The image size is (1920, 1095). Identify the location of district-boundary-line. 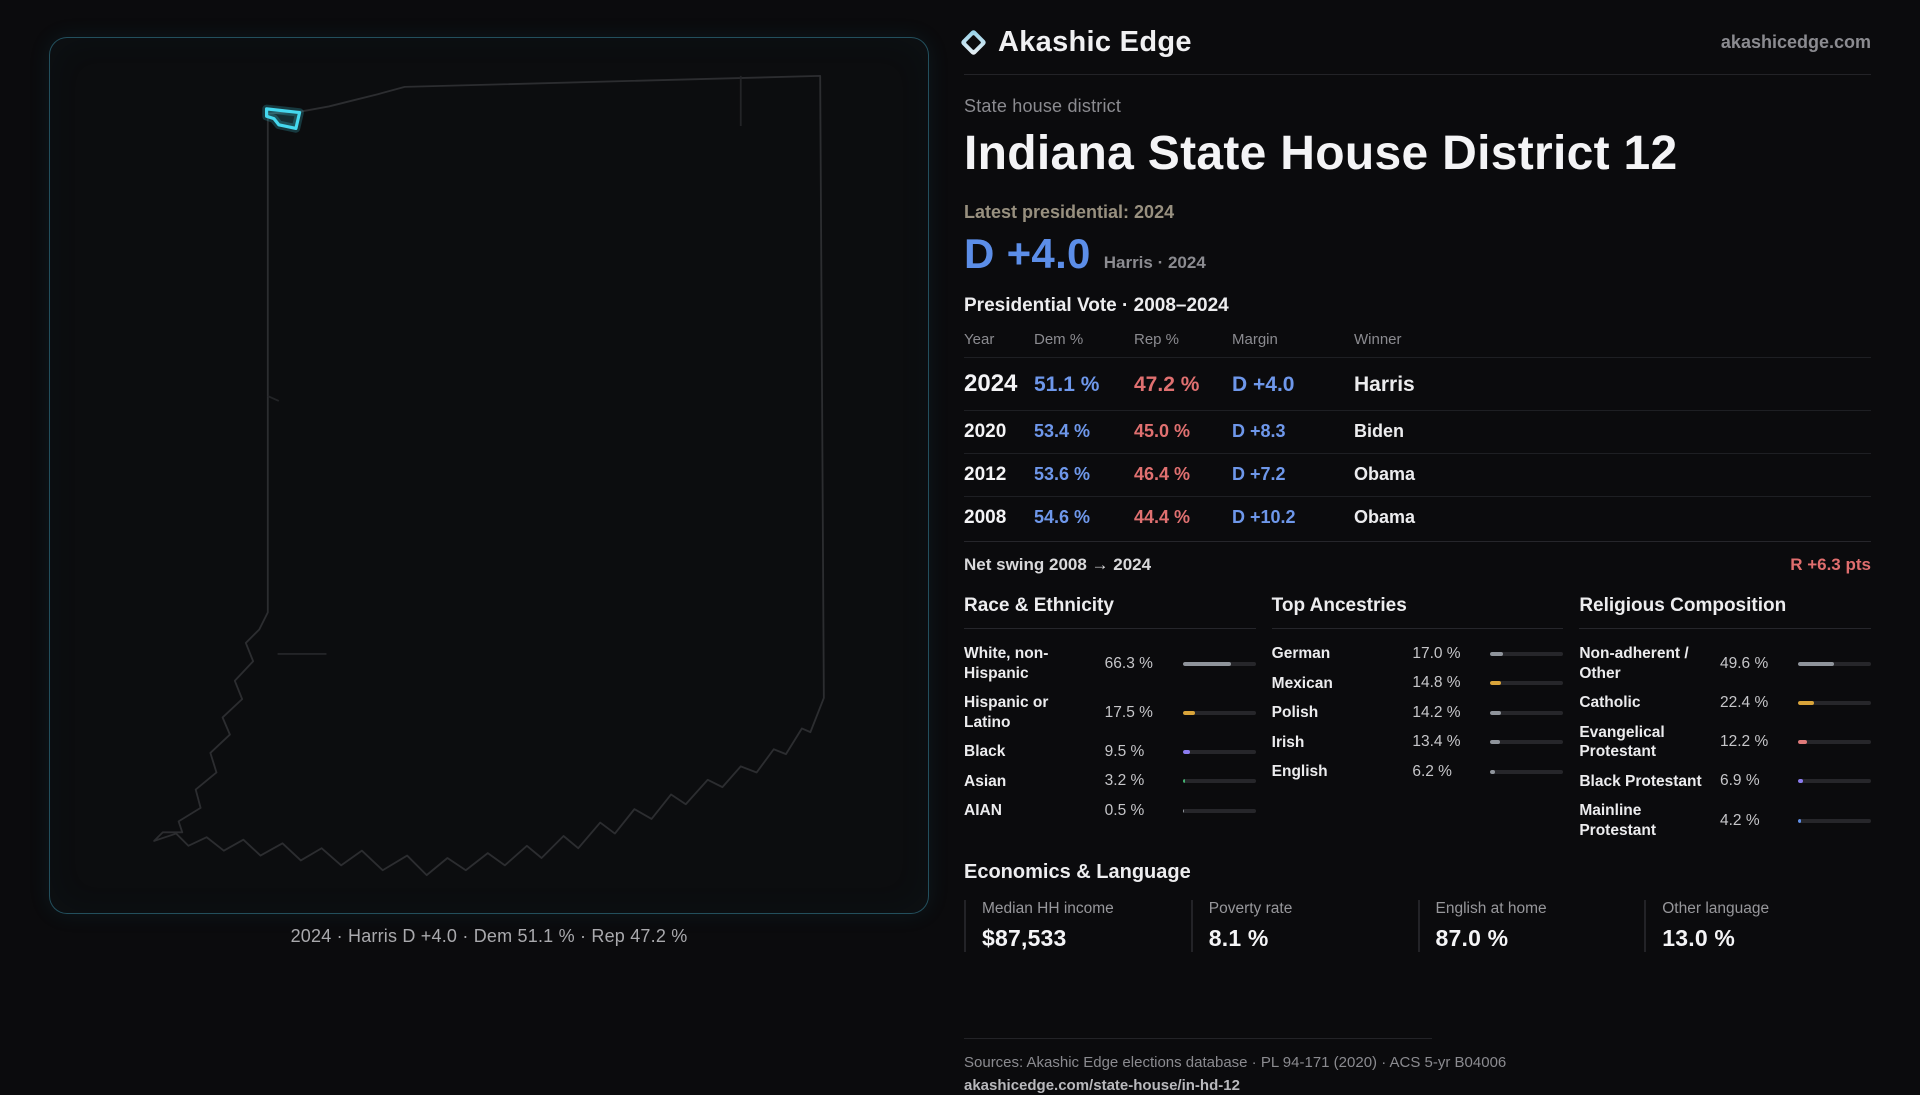
(273, 398).